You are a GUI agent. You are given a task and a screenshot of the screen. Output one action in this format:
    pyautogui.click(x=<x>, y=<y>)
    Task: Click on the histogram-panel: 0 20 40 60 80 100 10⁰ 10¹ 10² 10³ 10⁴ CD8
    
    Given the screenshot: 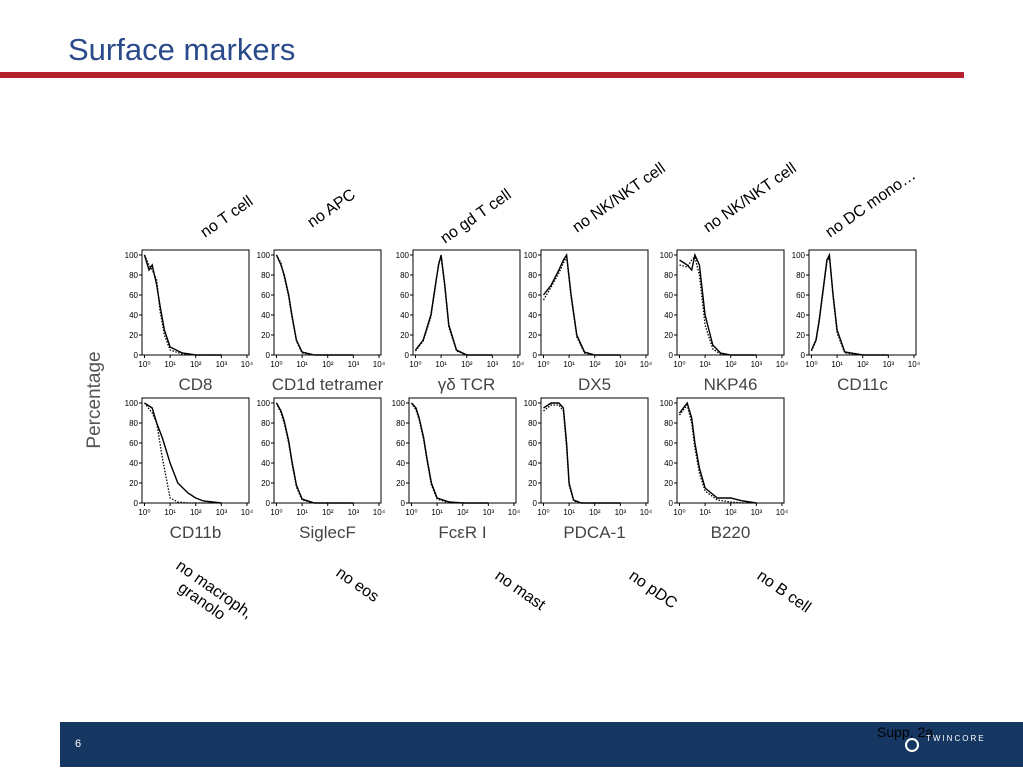 What is the action you would take?
    pyautogui.click(x=189, y=321)
    